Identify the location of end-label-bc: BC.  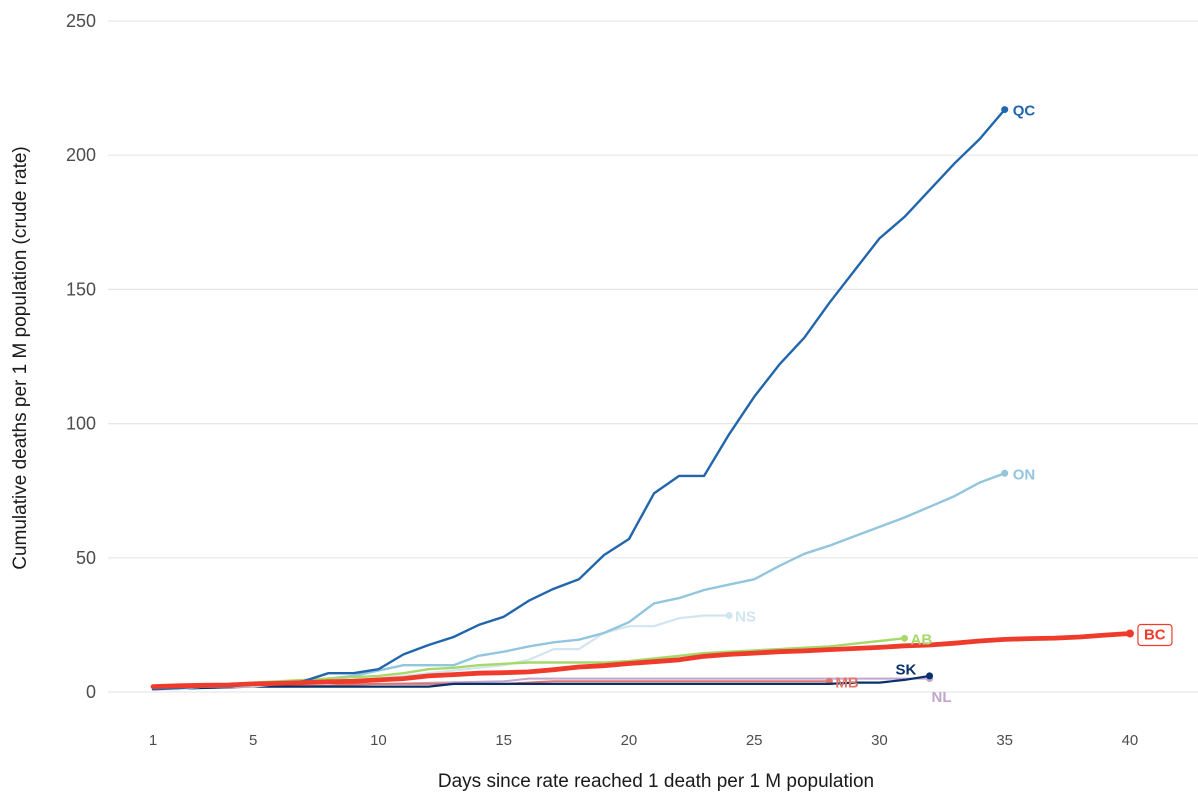
(1155, 634).